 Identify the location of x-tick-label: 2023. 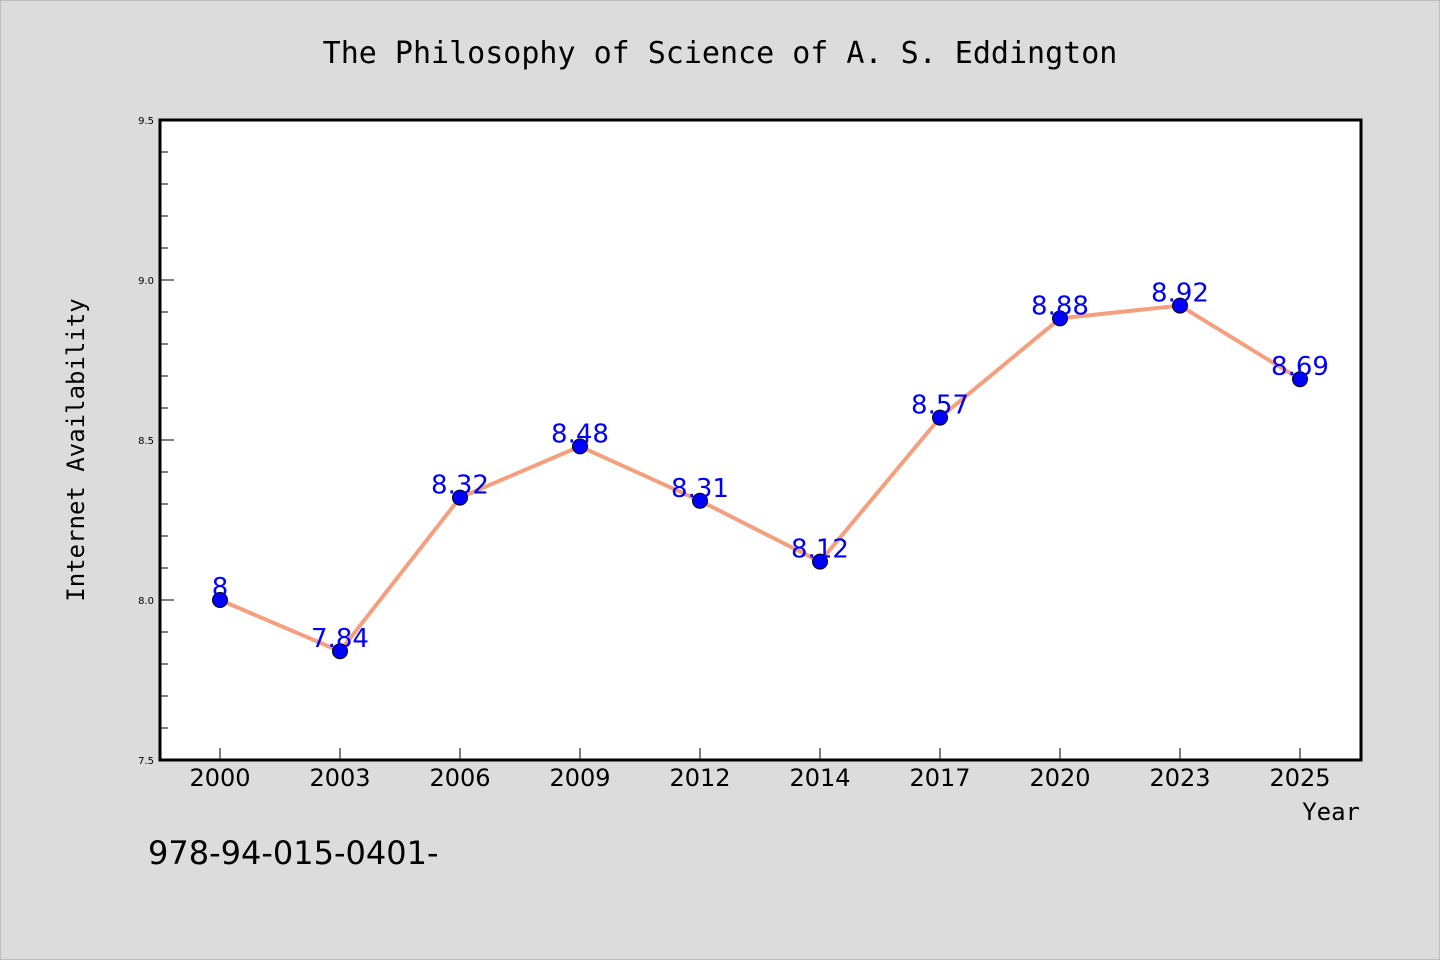
(1179, 778).